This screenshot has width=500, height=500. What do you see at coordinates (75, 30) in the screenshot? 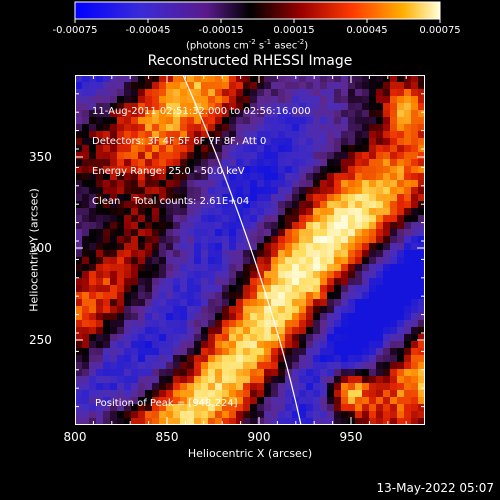
I see `colorbar-tick: -0.00075` at bounding box center [75, 30].